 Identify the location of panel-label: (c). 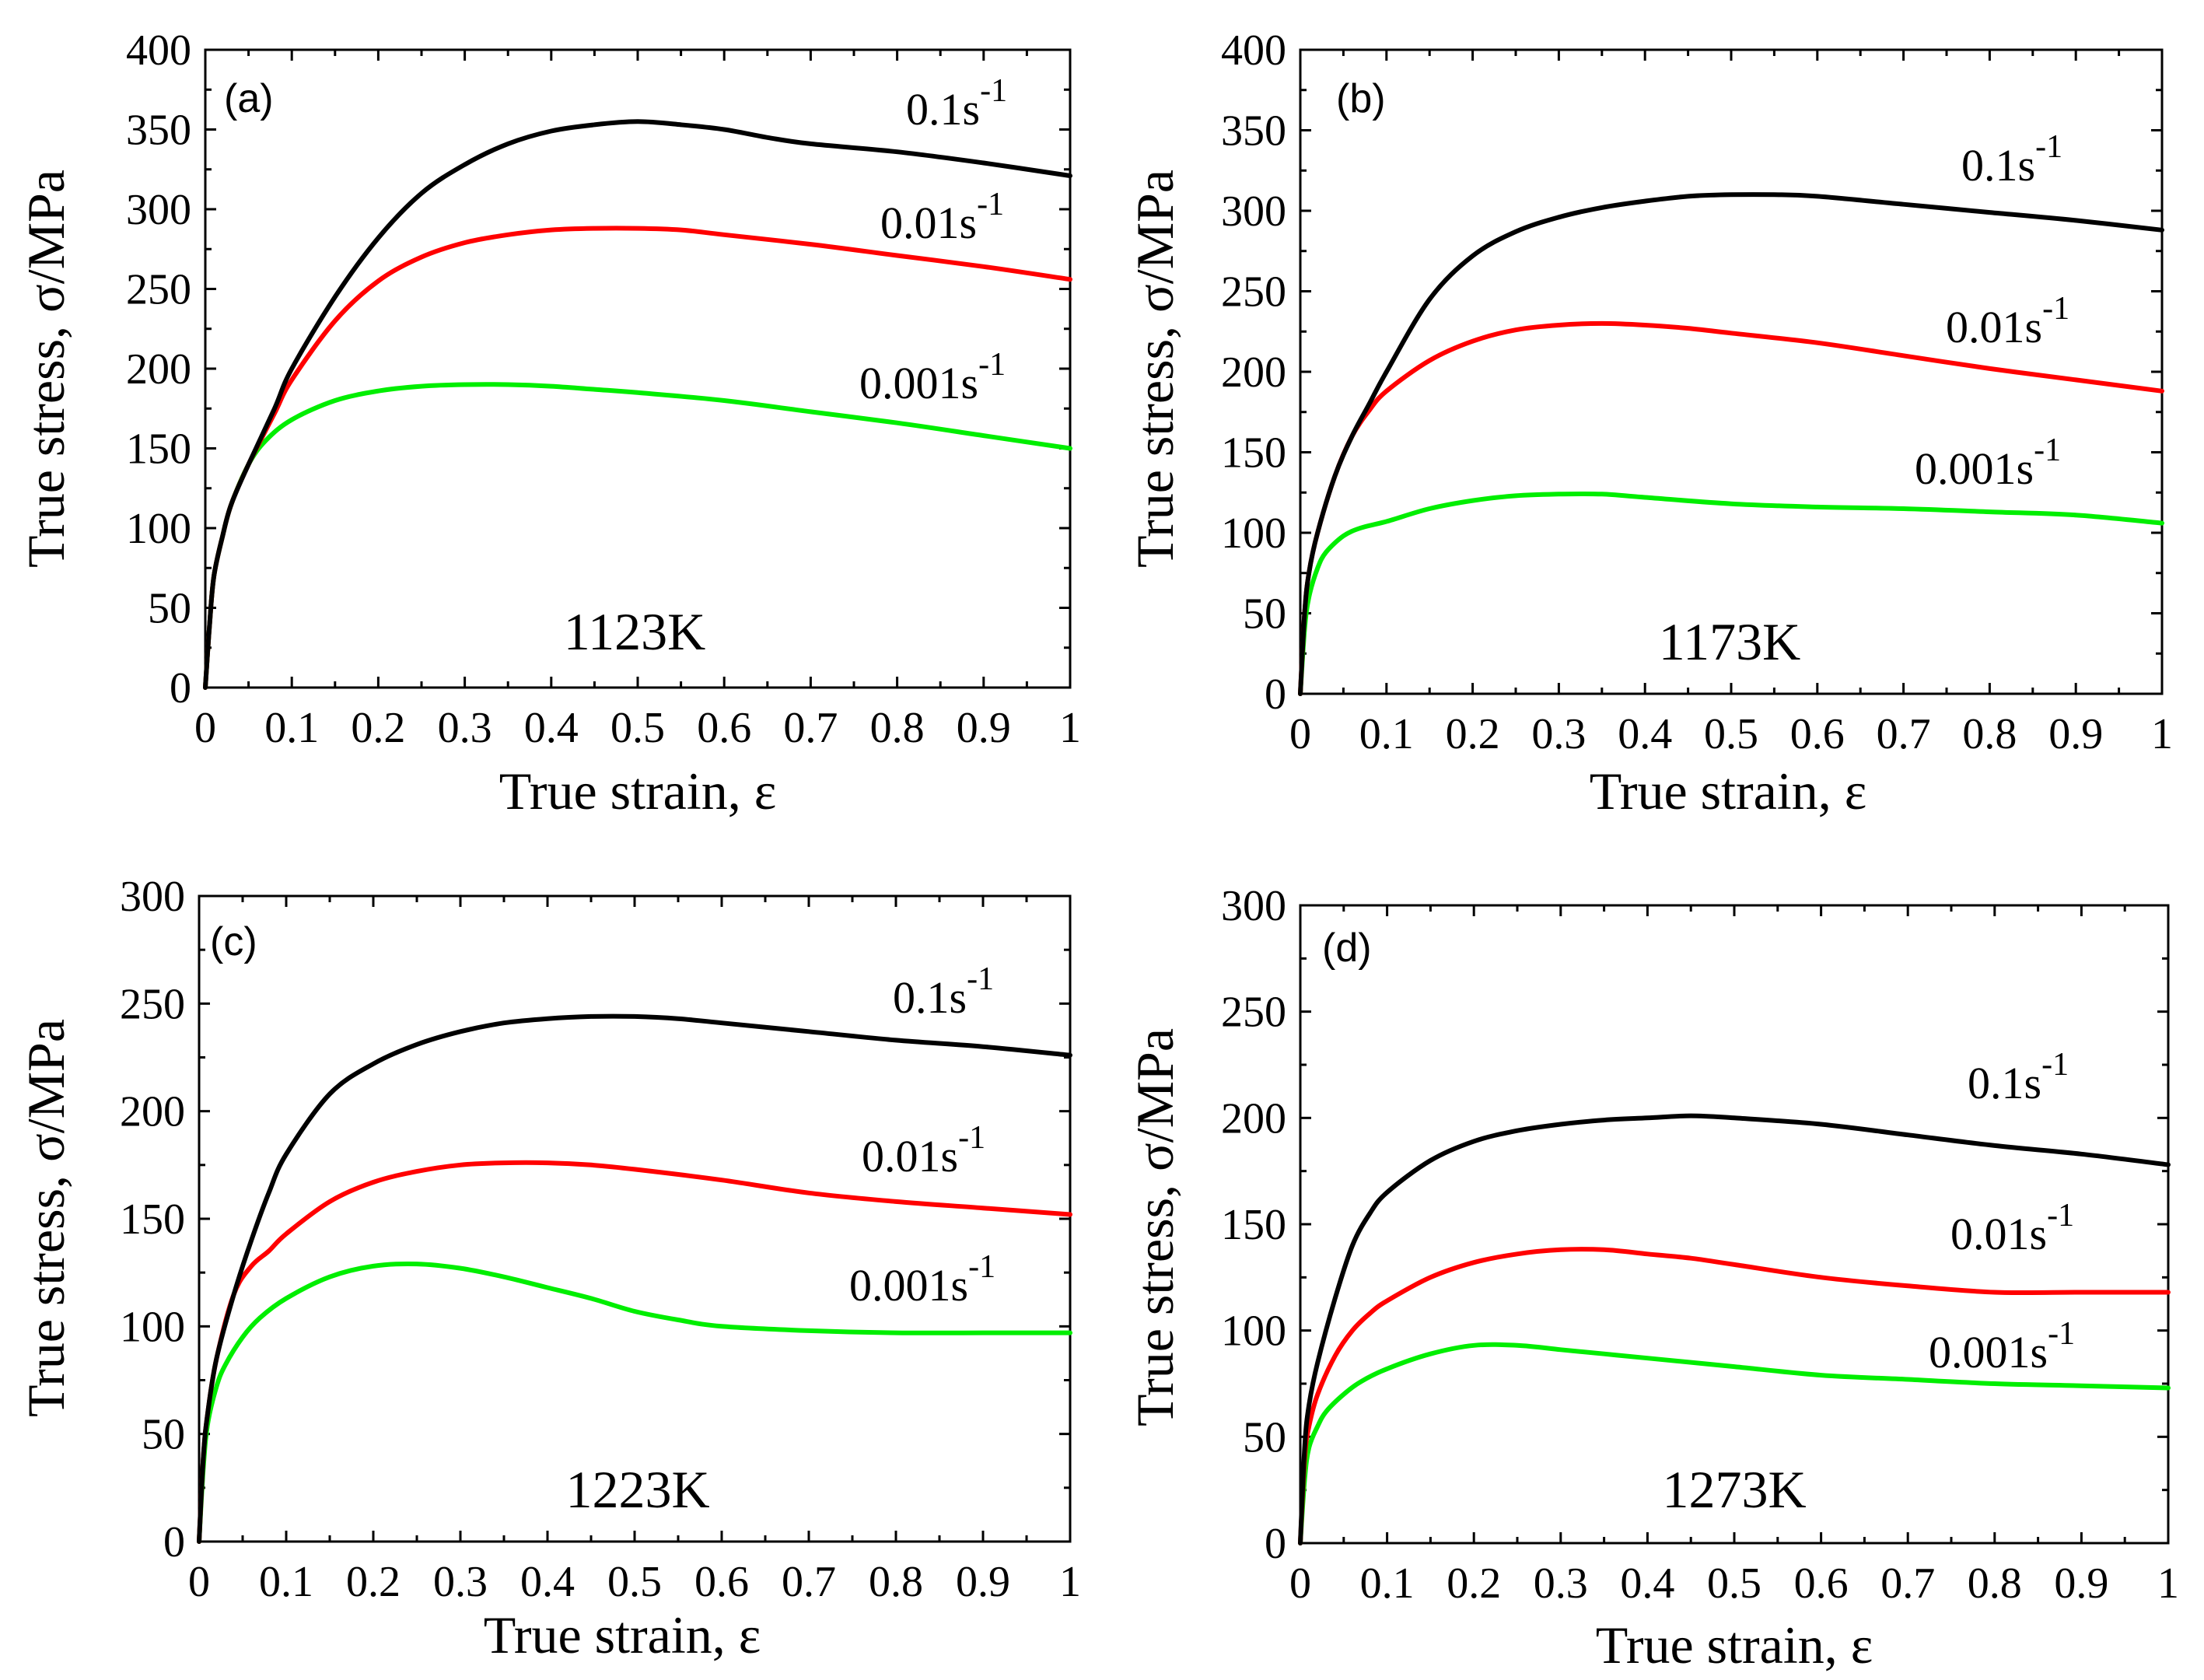
(234, 941).